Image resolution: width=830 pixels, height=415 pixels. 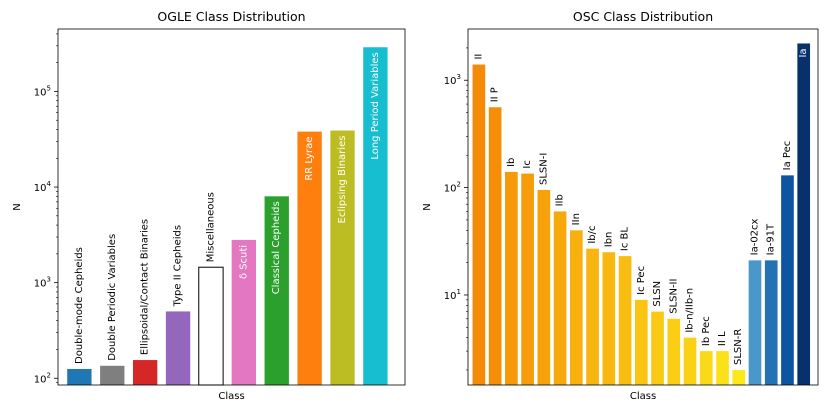 I want to click on osc-bar-label: Ic BL, so click(x=625, y=239).